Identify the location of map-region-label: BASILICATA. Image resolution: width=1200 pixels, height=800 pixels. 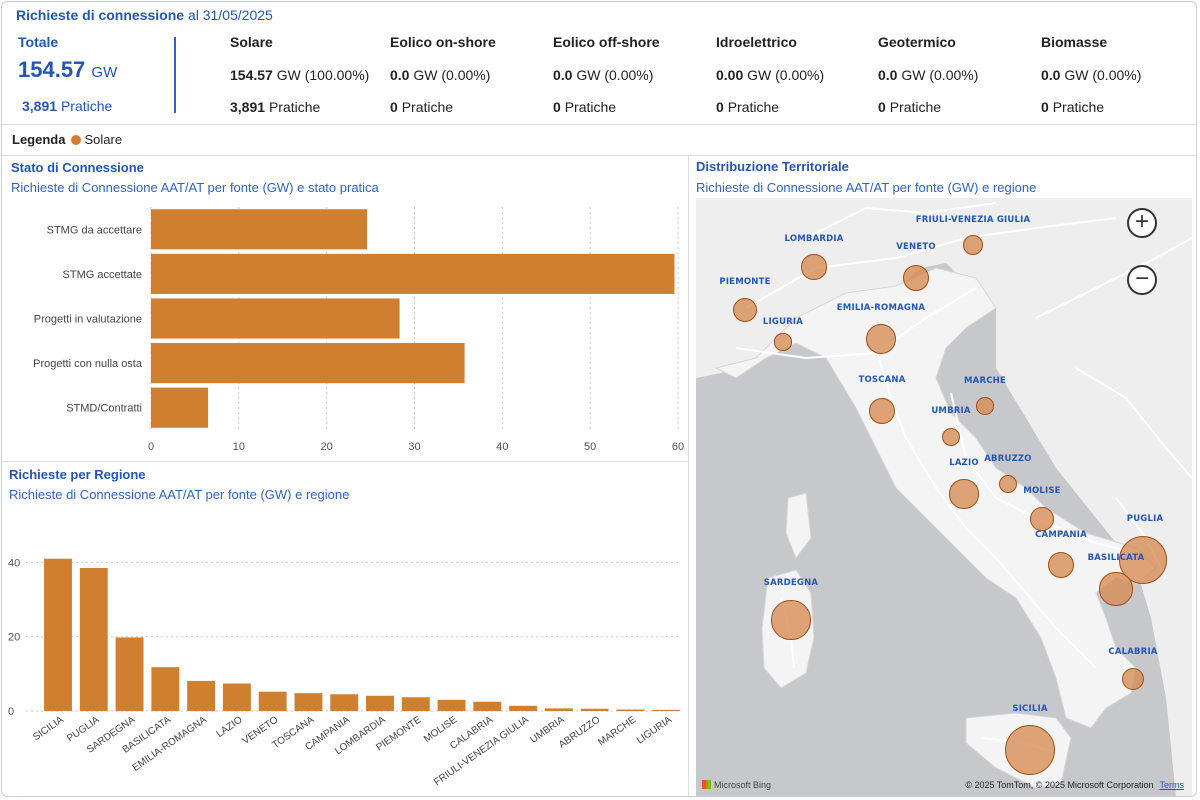
(1116, 558).